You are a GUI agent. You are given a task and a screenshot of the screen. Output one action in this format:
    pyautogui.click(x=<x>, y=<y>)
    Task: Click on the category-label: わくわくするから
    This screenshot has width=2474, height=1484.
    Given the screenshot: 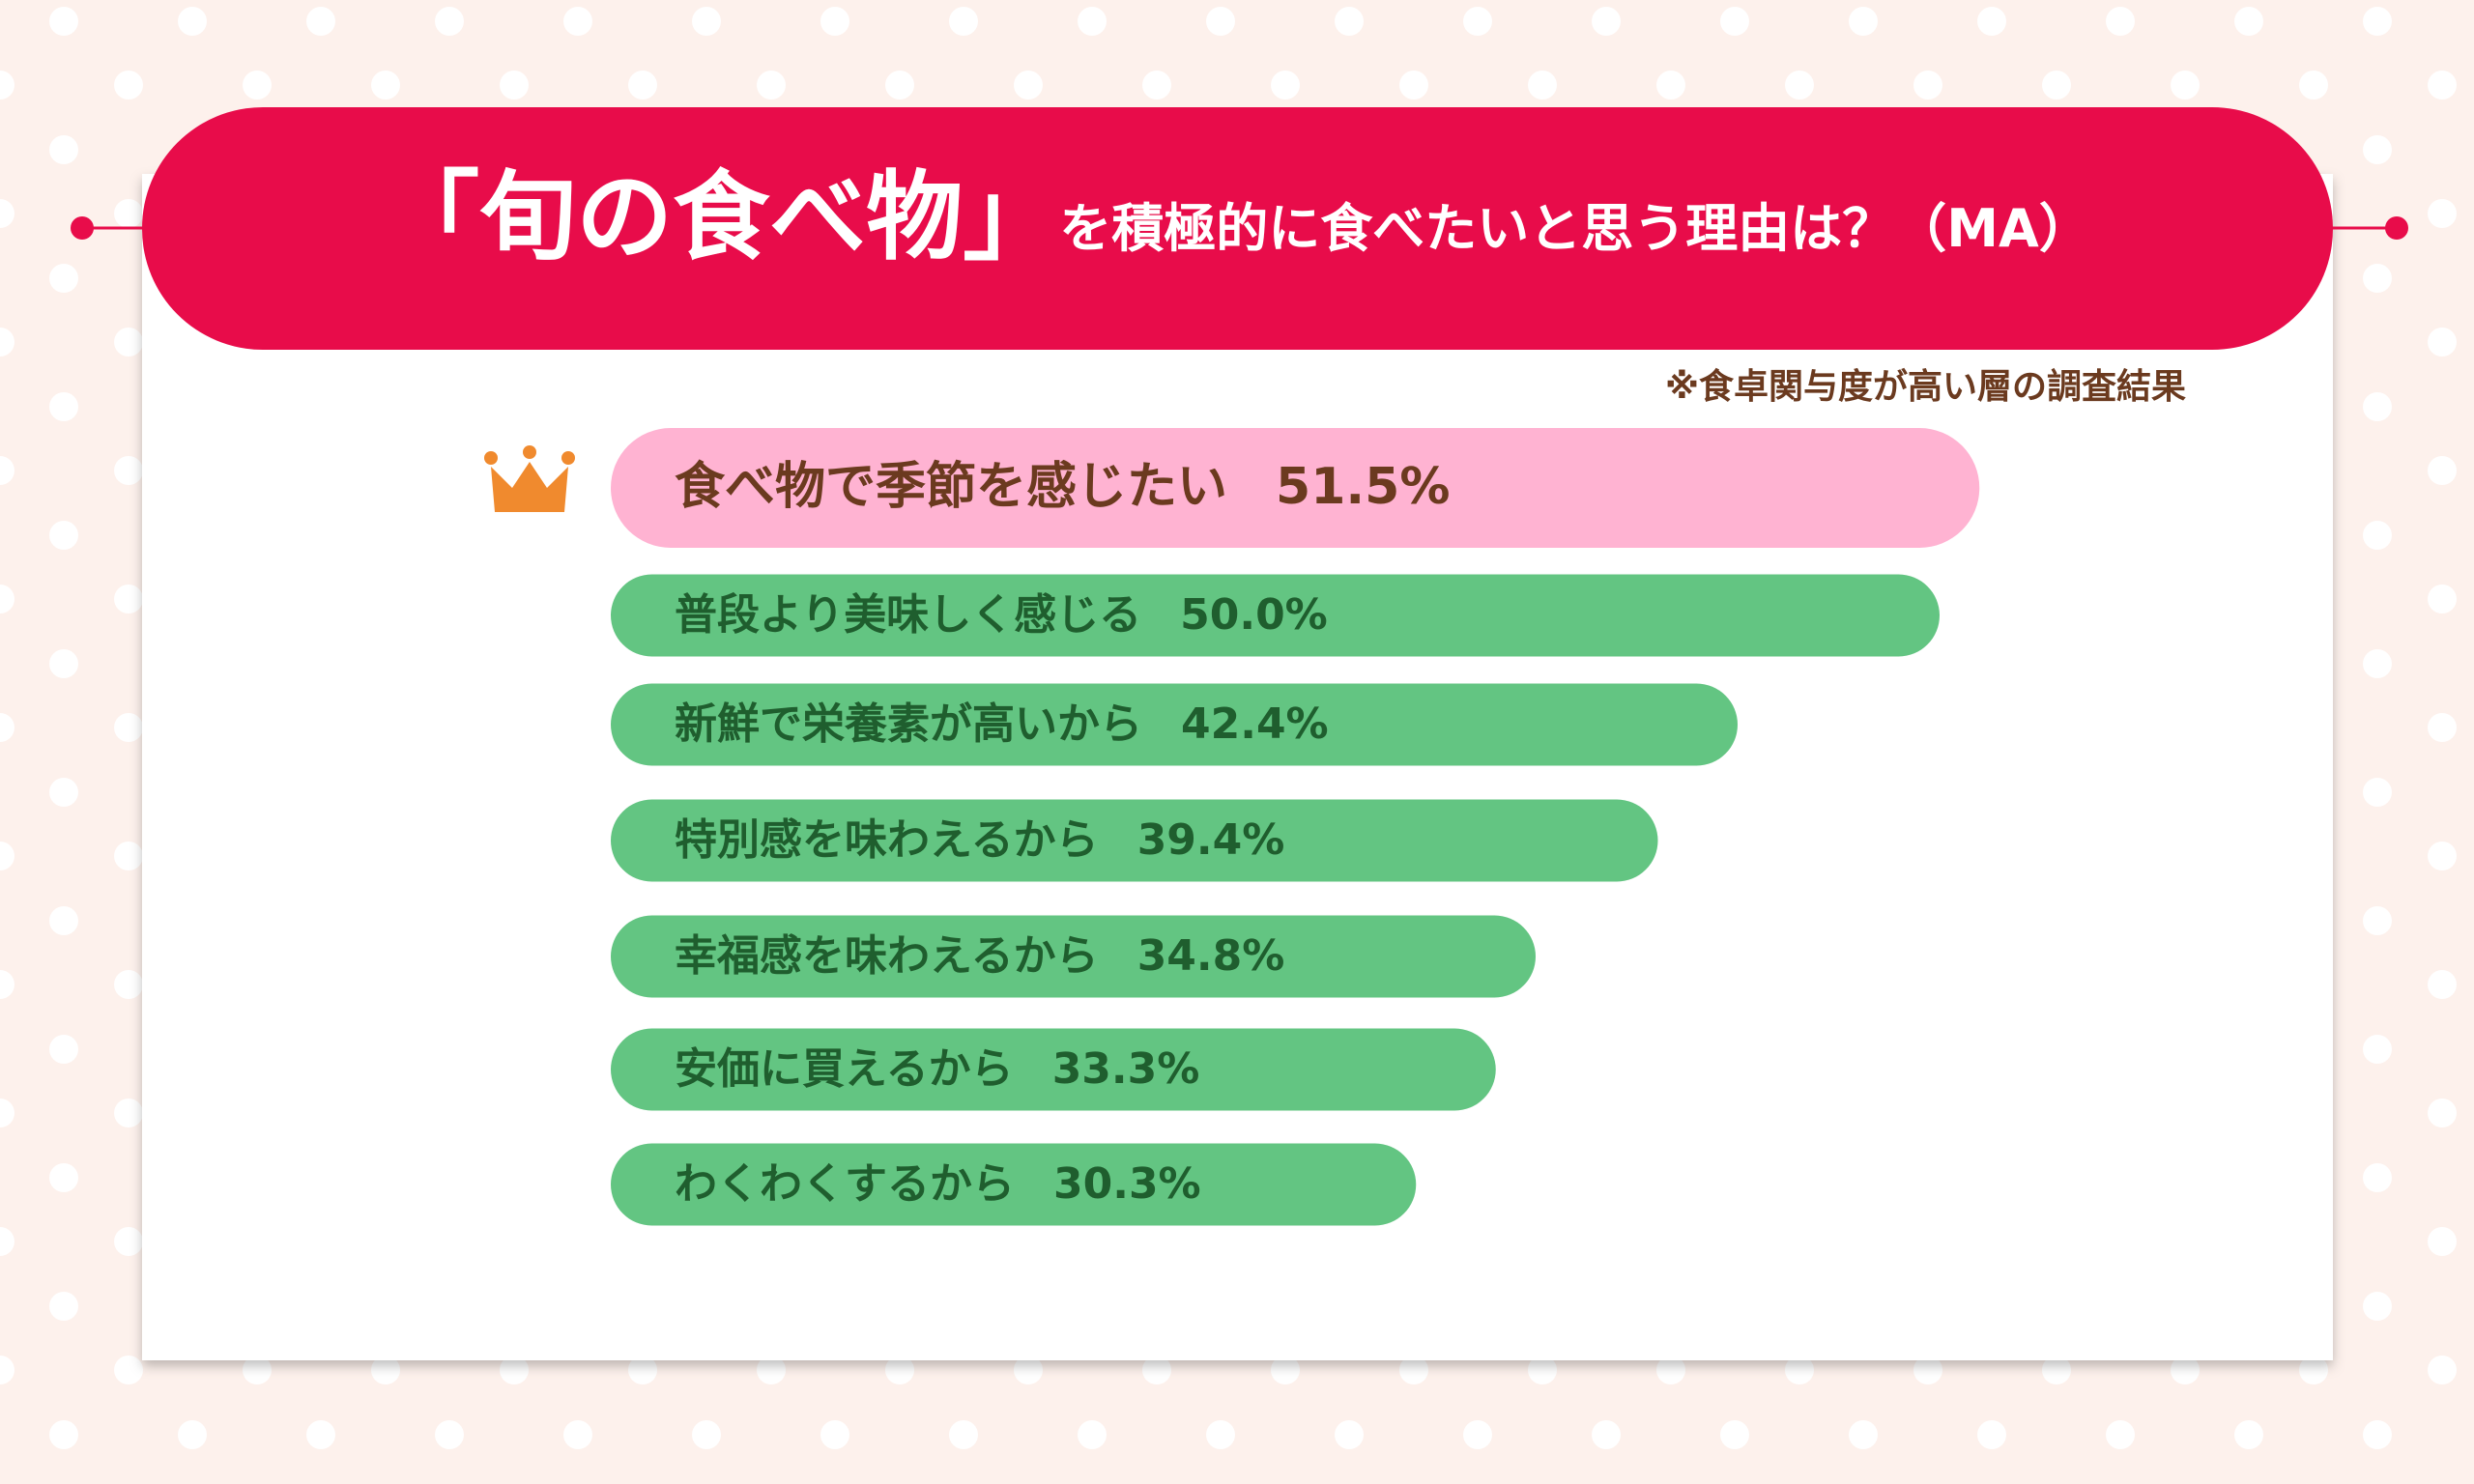 What is the action you would take?
    pyautogui.click(x=845, y=1184)
    